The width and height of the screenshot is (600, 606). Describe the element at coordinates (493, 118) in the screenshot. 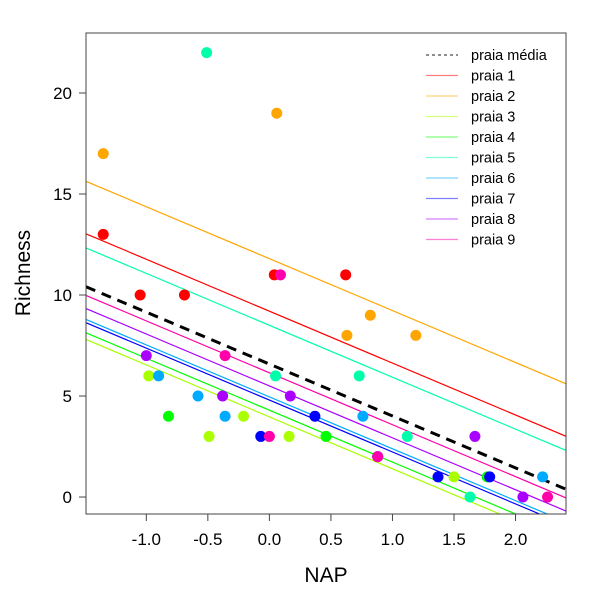

I see `legend-label: praia 3` at that location.